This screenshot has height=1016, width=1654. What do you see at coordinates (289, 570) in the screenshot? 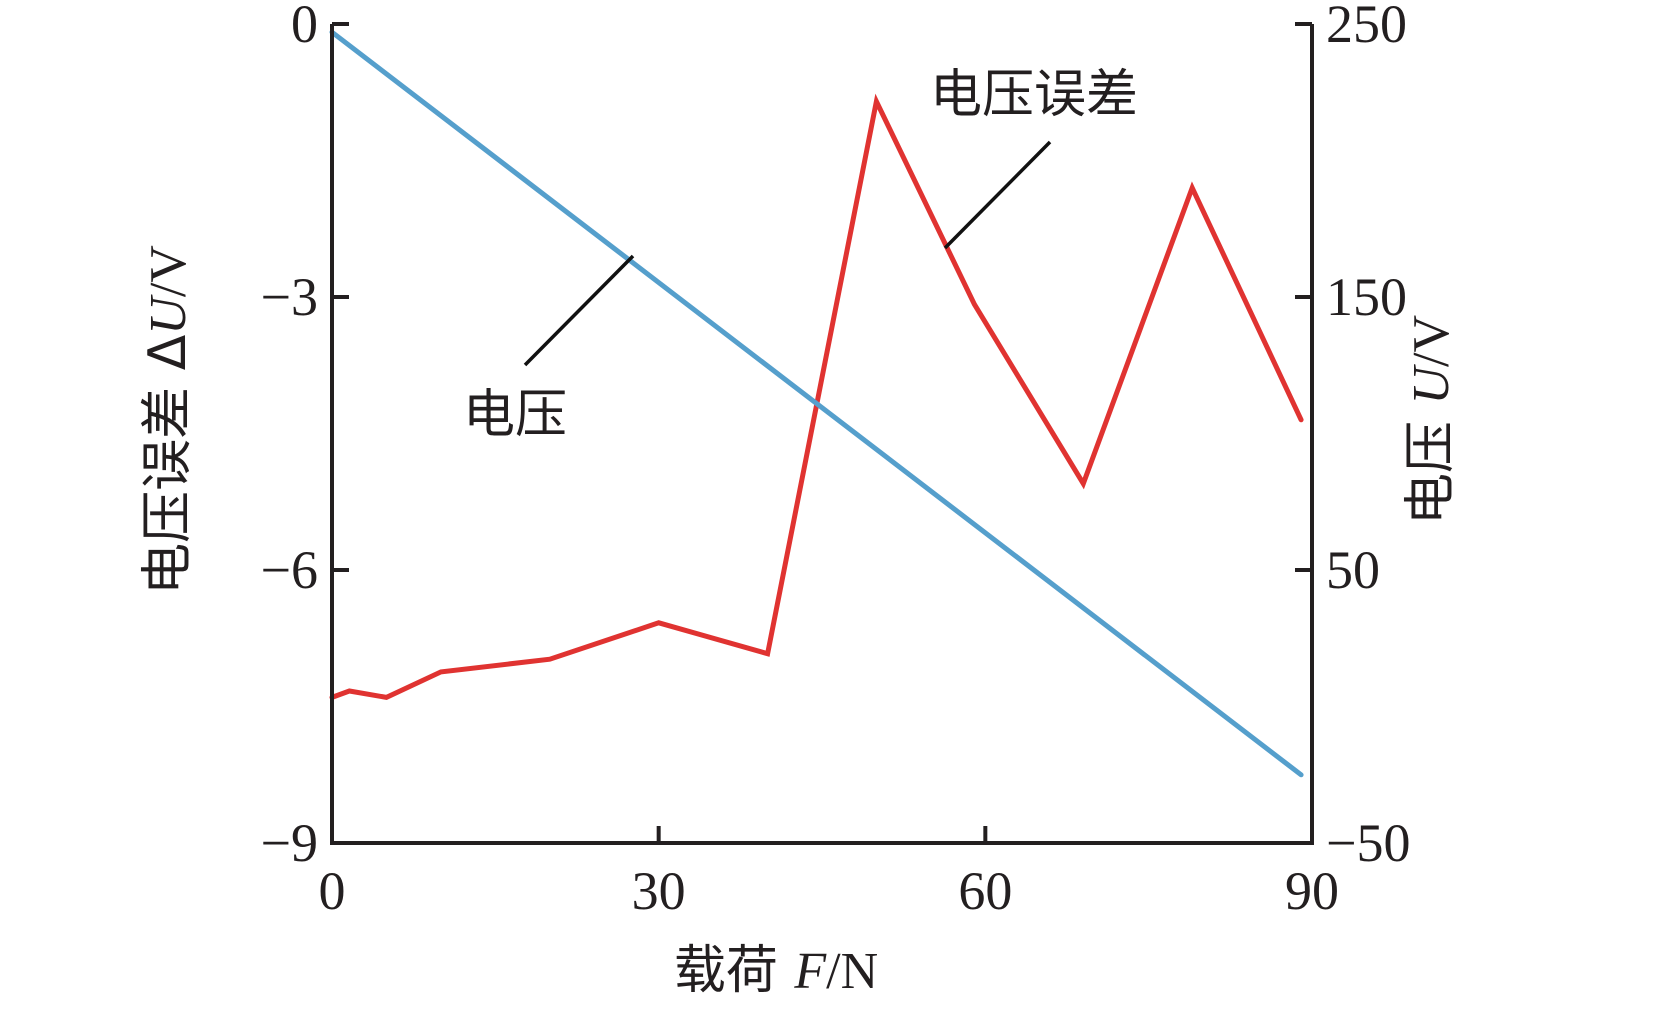
I see `left-y-tick-label: −6` at bounding box center [289, 570].